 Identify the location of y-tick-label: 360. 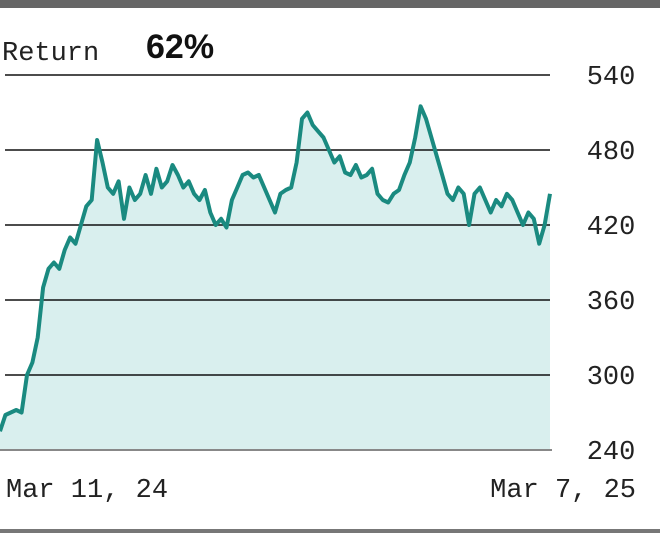
(611, 303).